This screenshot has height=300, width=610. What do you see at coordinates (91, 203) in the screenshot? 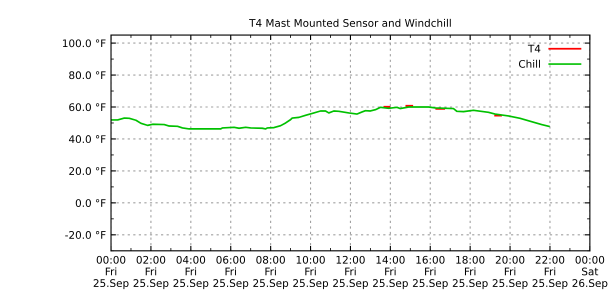
I see `y-tick-label: 0.0 °F` at bounding box center [91, 203].